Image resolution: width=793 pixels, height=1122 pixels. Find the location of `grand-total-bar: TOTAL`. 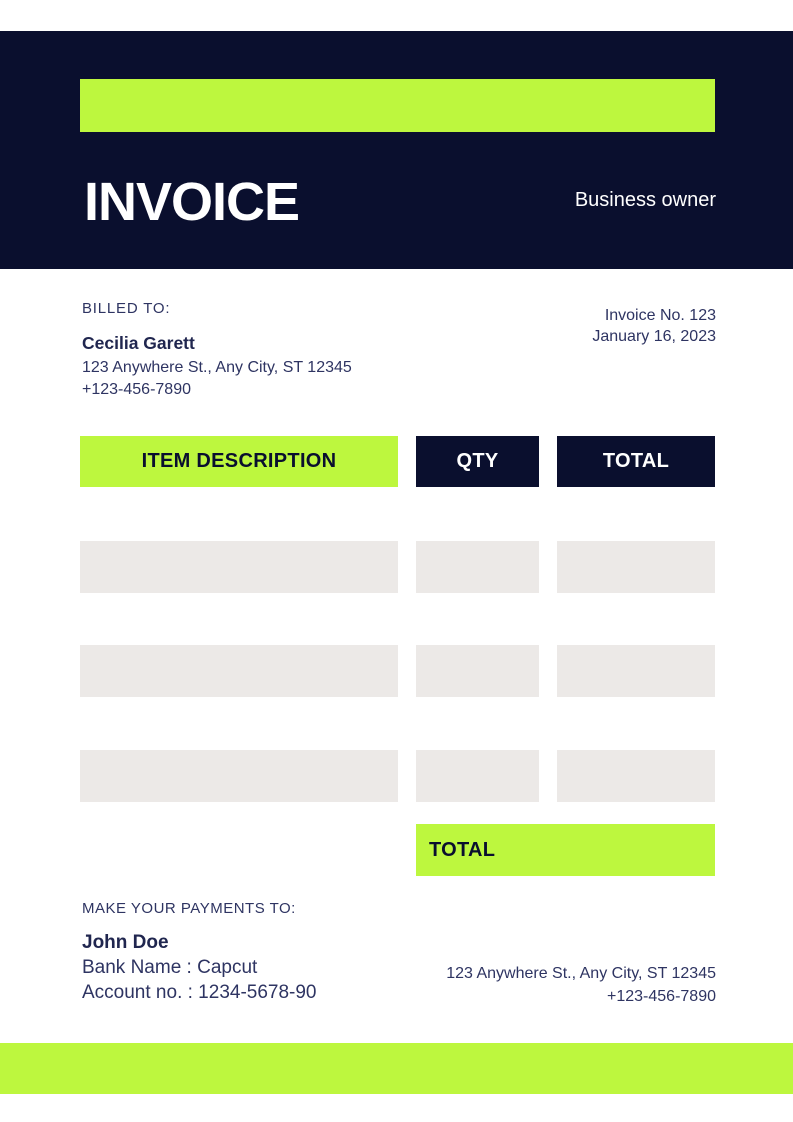

grand-total-bar: TOTAL is located at coordinates (565, 850).